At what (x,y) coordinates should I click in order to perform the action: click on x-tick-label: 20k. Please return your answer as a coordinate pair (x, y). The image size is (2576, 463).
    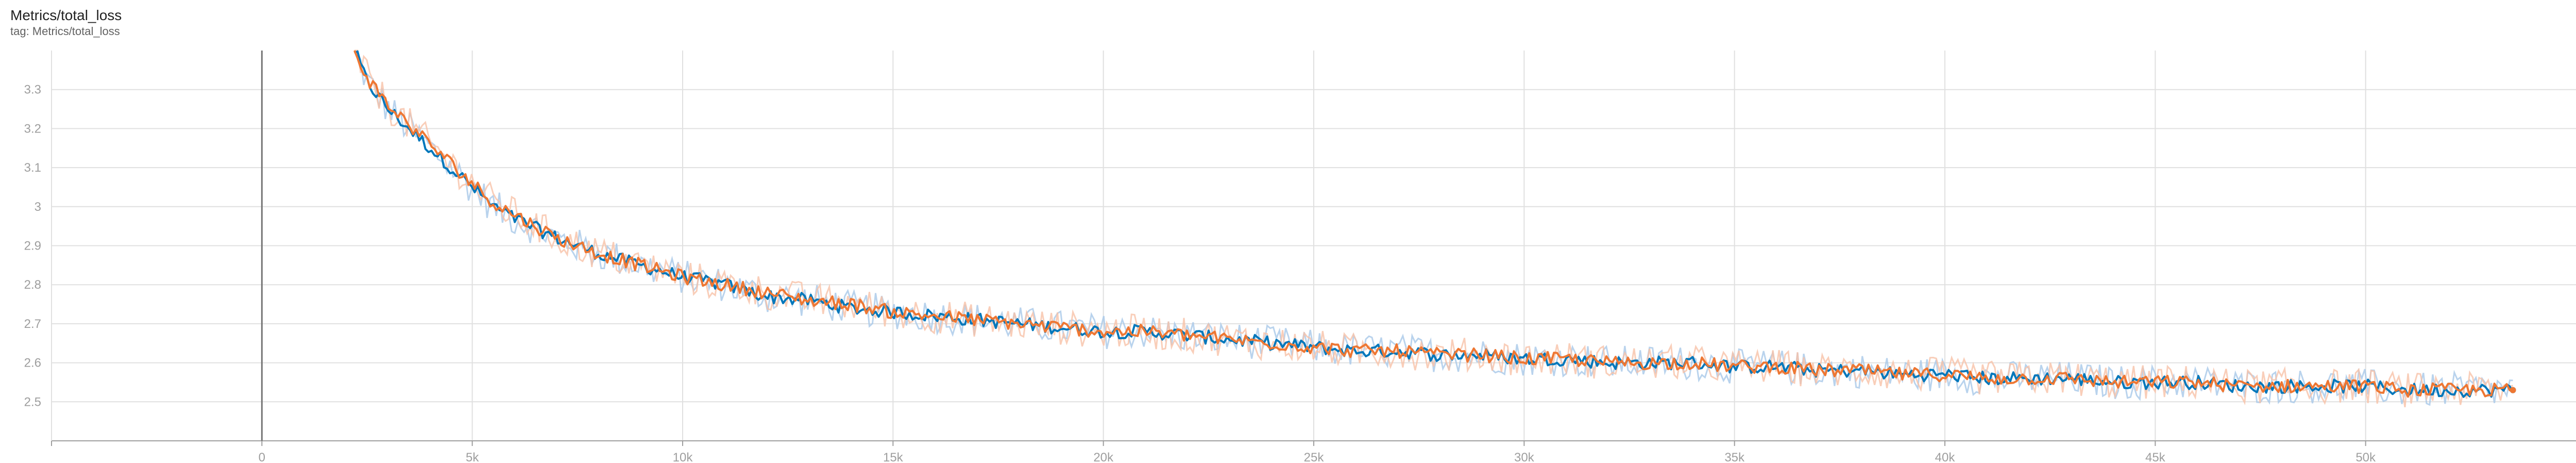
    Looking at the image, I should click on (1103, 457).